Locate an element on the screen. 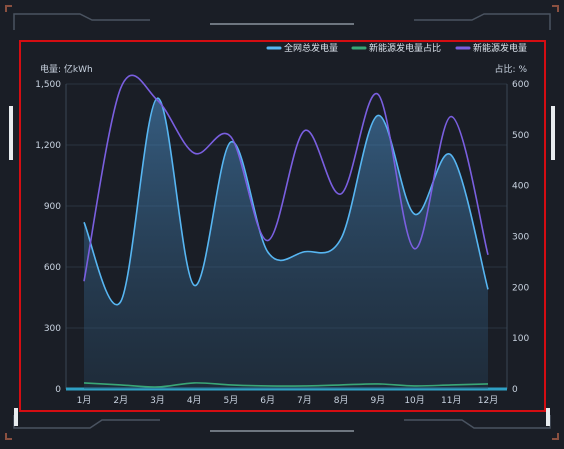  x-tick-label: 7月 is located at coordinates (304, 400).